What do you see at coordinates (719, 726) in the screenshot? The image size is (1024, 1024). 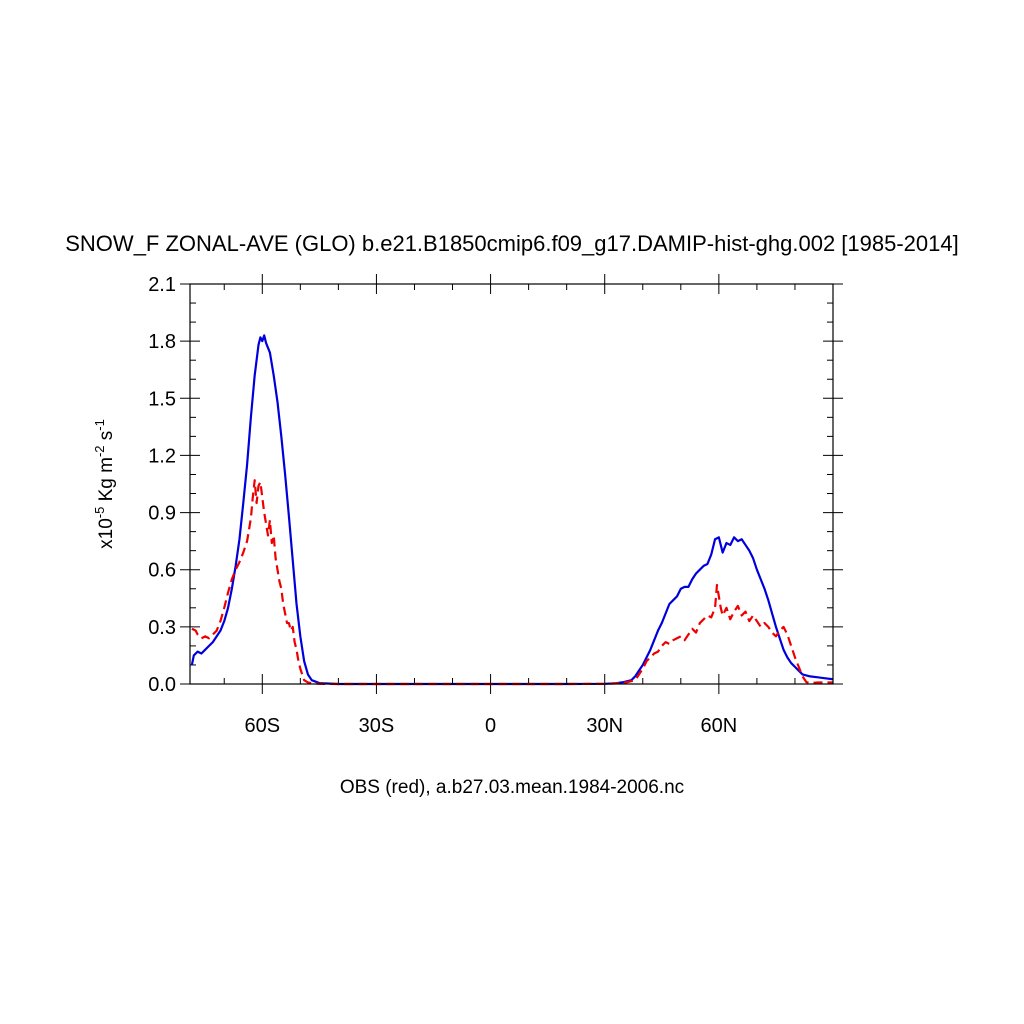 I see `x-tick-label: 60N` at bounding box center [719, 726].